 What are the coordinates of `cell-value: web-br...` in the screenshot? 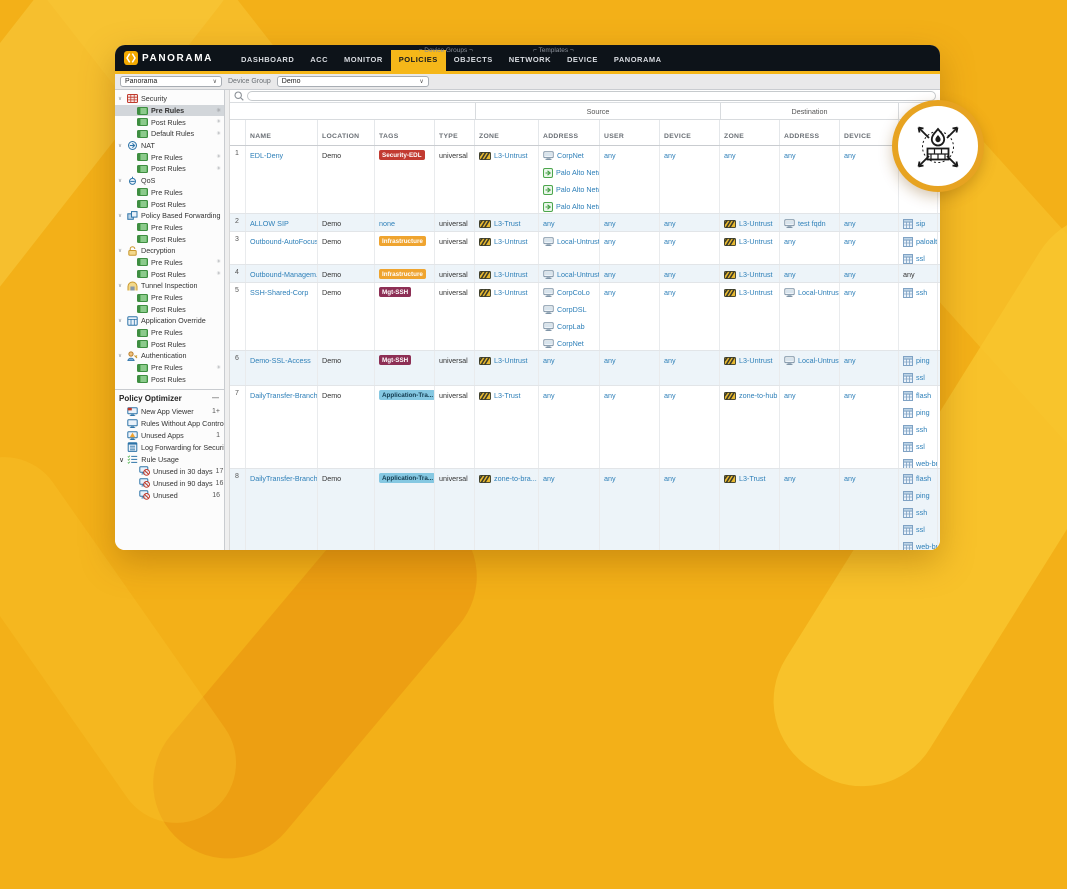 It's located at (926, 546).